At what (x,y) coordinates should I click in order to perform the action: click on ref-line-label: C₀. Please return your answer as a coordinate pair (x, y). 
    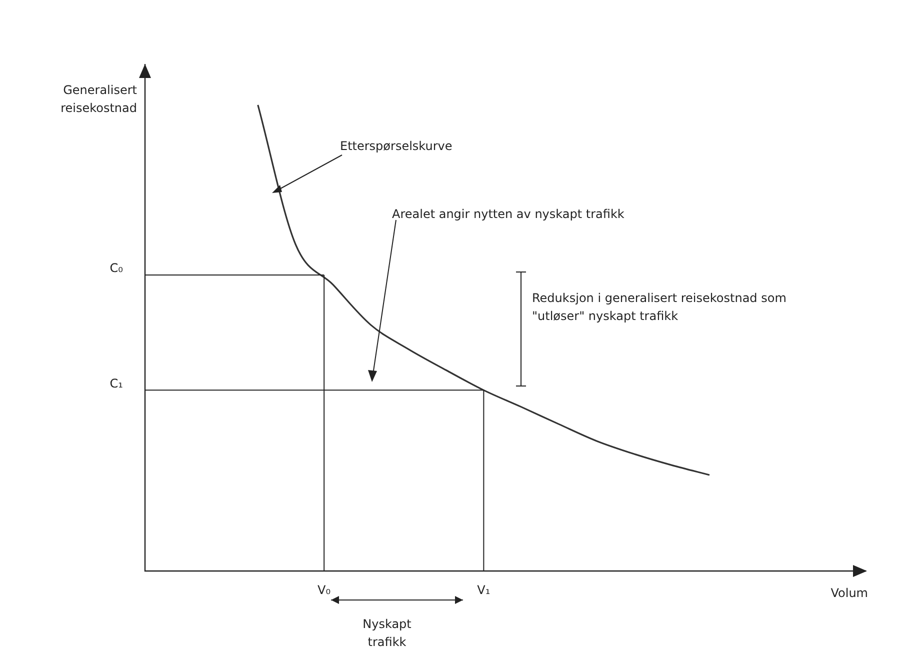
    Looking at the image, I should click on (117, 268).